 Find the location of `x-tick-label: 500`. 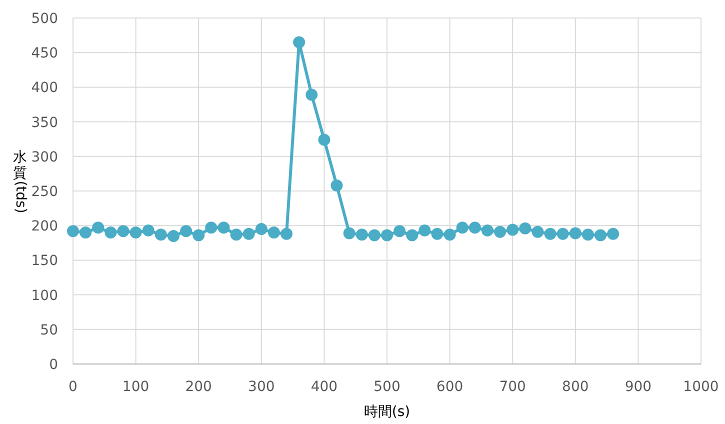

x-tick-label: 500 is located at coordinates (387, 387).